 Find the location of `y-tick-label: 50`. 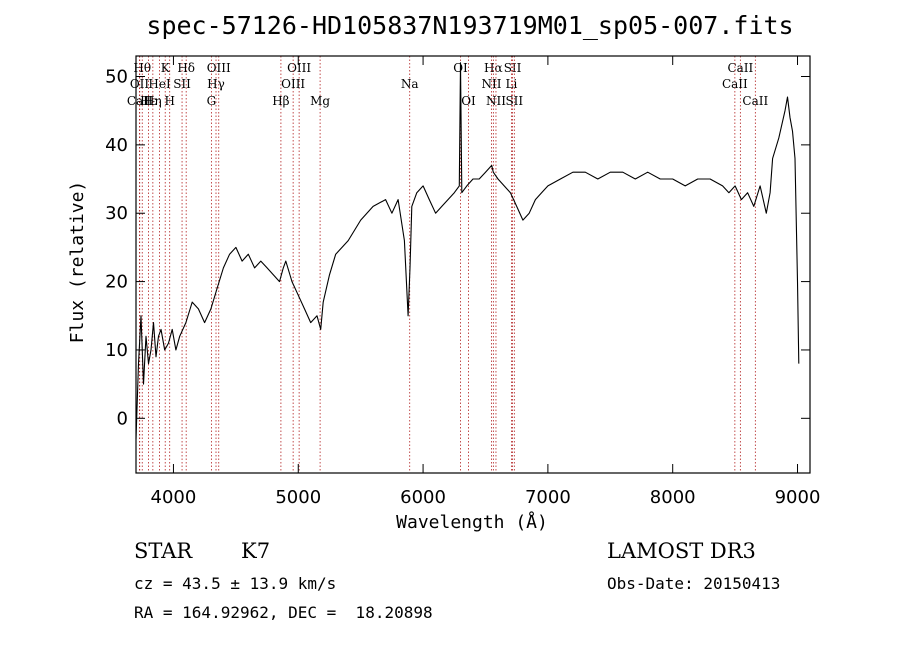

y-tick-label: 50 is located at coordinates (116, 77).